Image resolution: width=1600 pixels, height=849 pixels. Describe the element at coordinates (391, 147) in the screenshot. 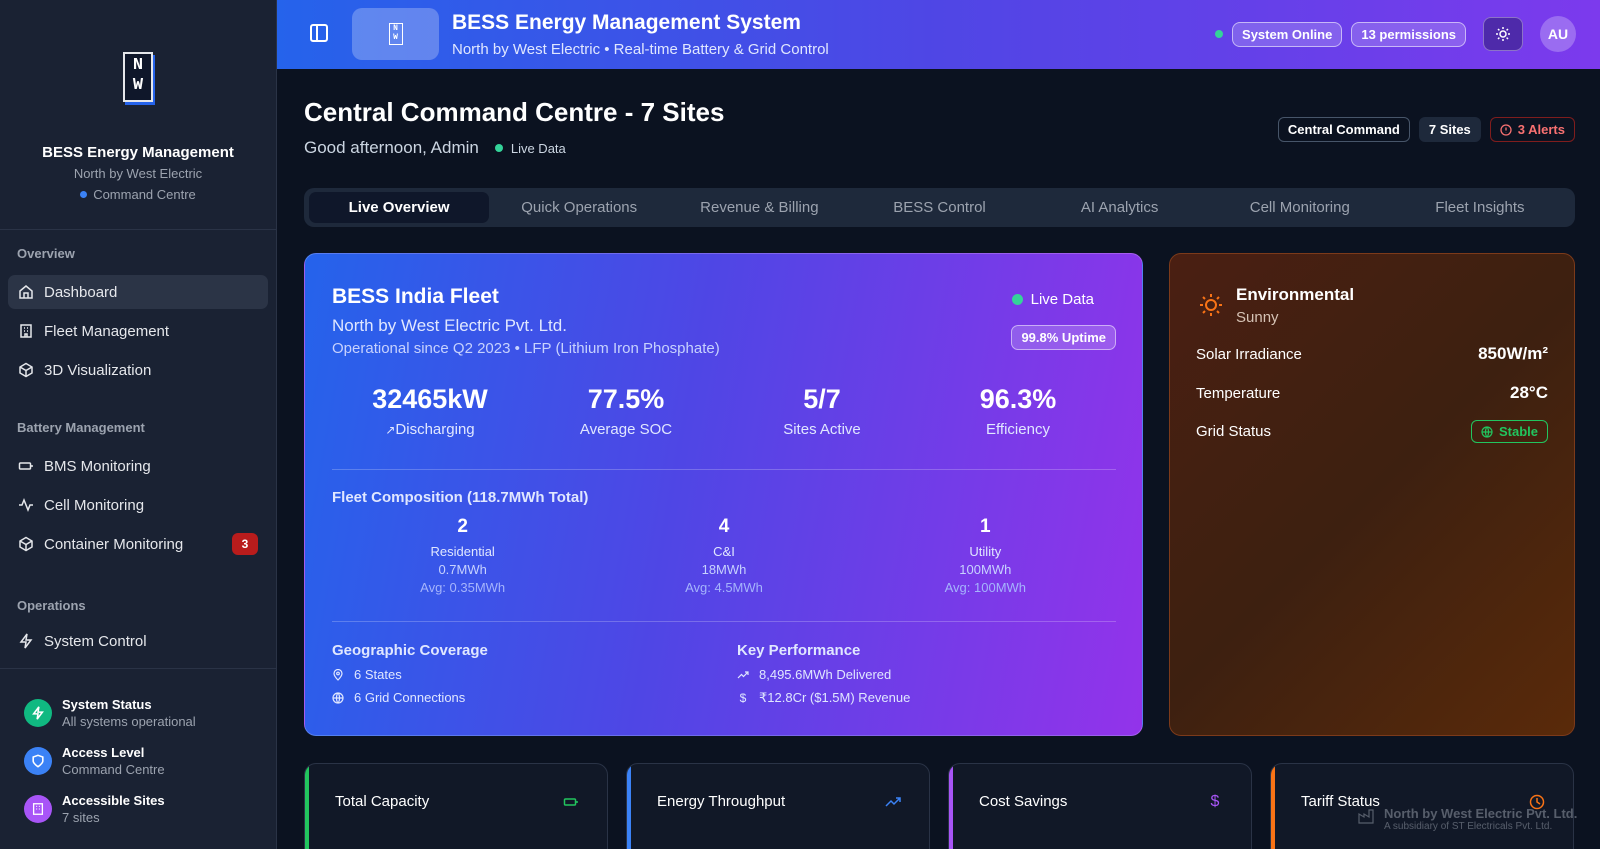

I see `greeting-text: Good afternoon, Admin` at that location.